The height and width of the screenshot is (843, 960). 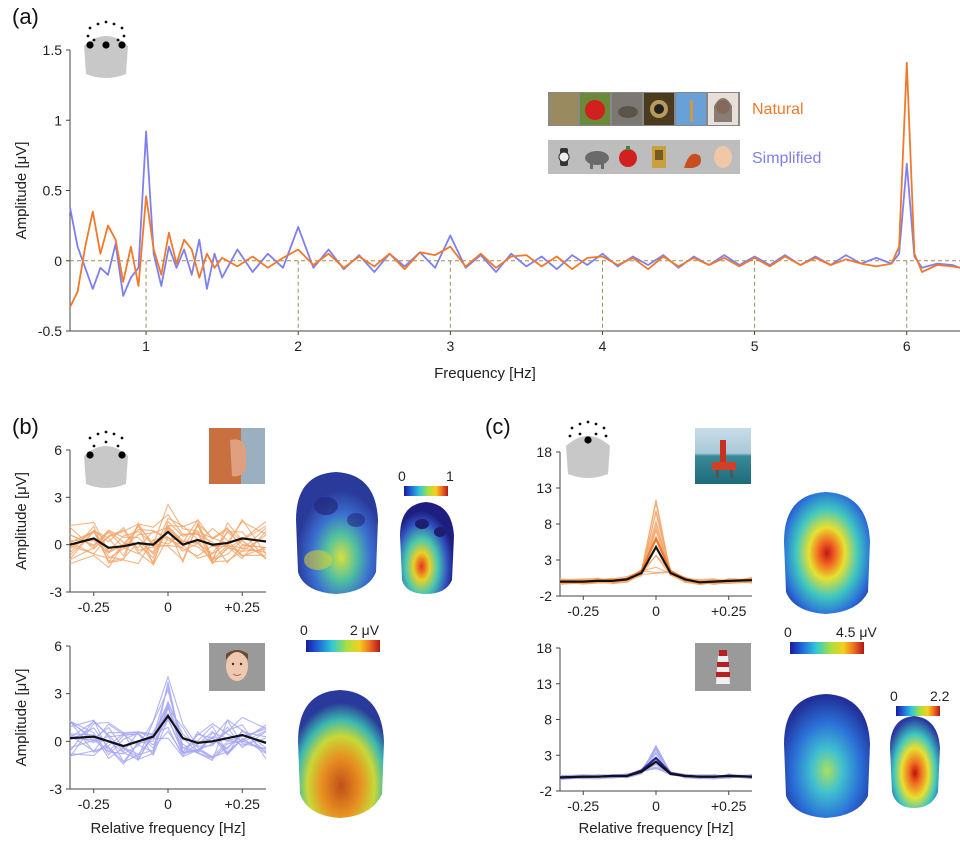 I want to click on chart-c-bottom-axes: 18 13 8 3 -2 -0.25 0 +0.25, so click(x=644, y=727).